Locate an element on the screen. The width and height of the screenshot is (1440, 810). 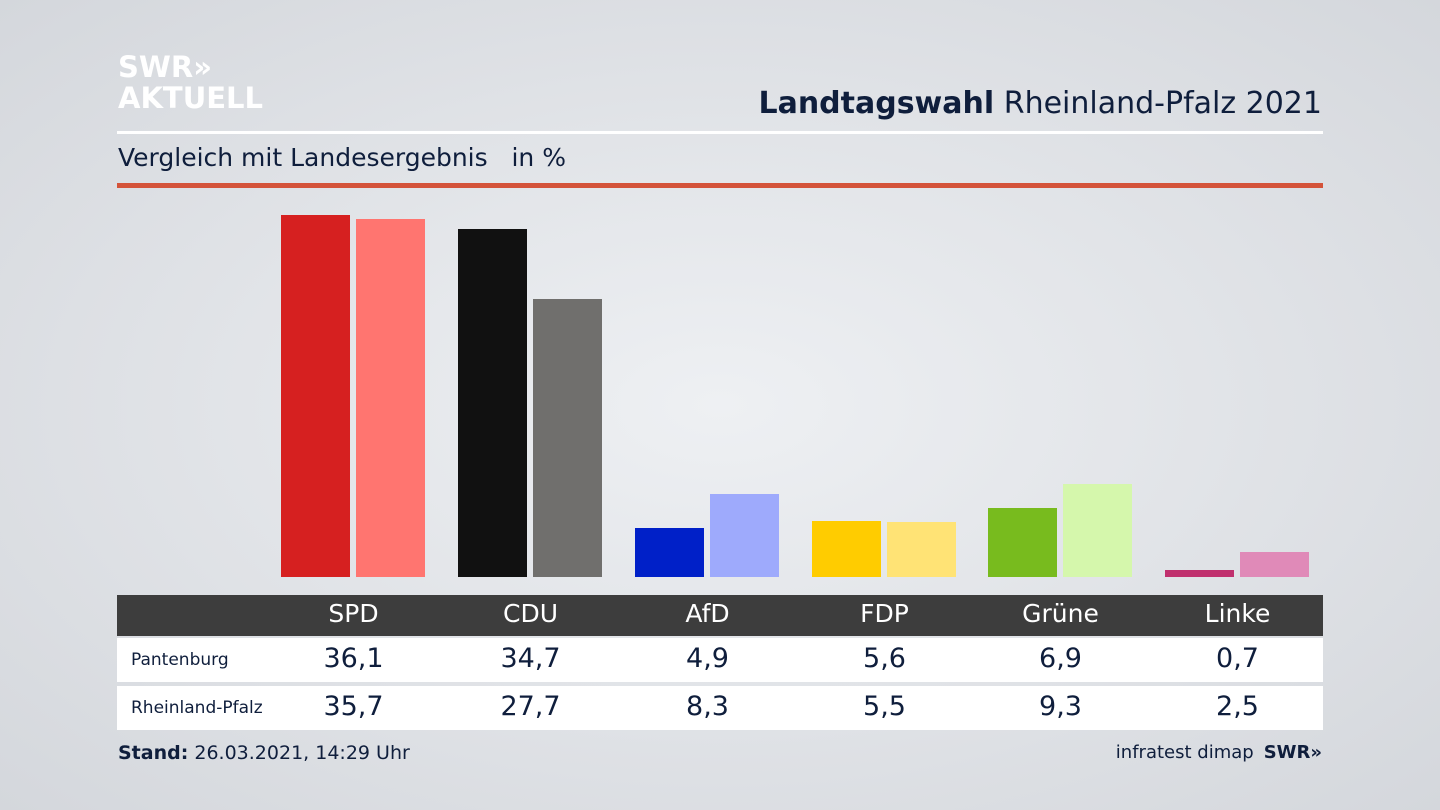
column-header: FDP is located at coordinates (884, 613).